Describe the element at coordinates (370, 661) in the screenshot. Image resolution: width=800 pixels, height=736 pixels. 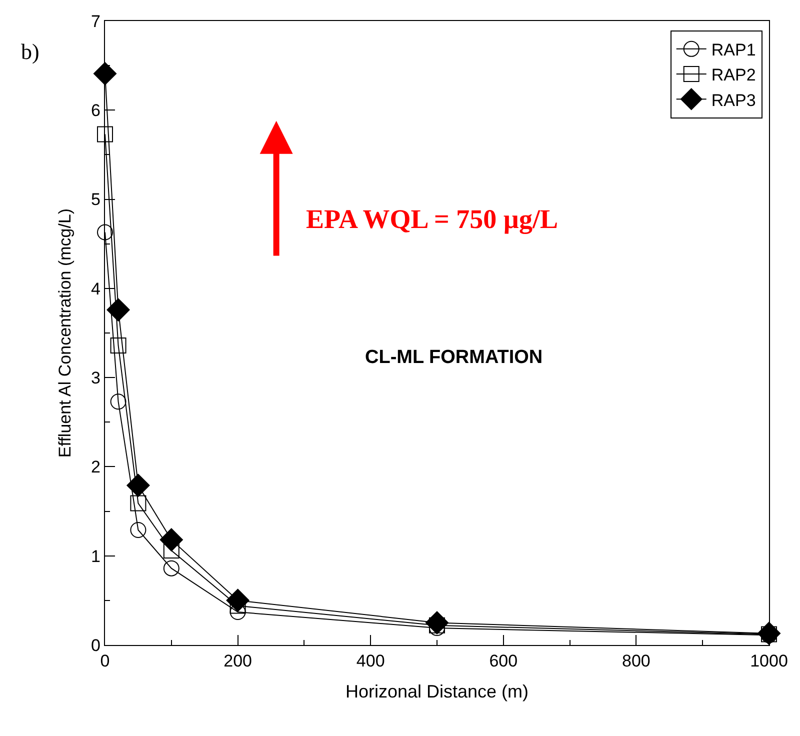
I see `x-tick-label: 400` at that location.